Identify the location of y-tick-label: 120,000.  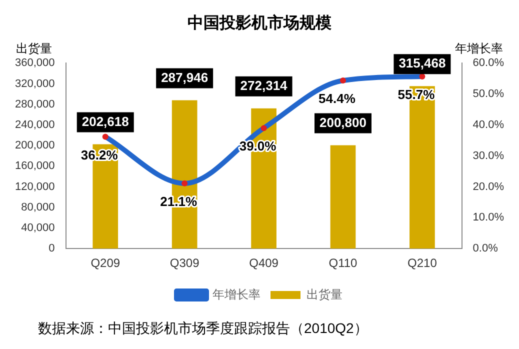
(34, 186).